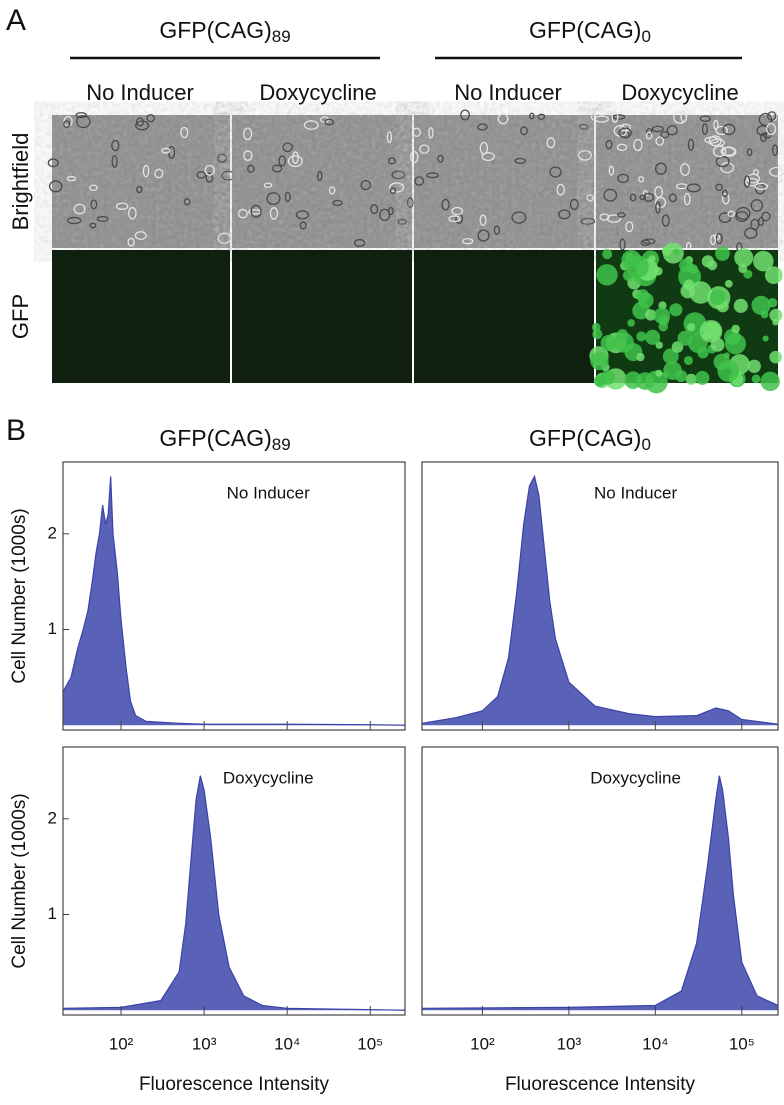  Describe the element at coordinates (508, 92) in the screenshot. I see `condition-label: No Inducer` at that location.